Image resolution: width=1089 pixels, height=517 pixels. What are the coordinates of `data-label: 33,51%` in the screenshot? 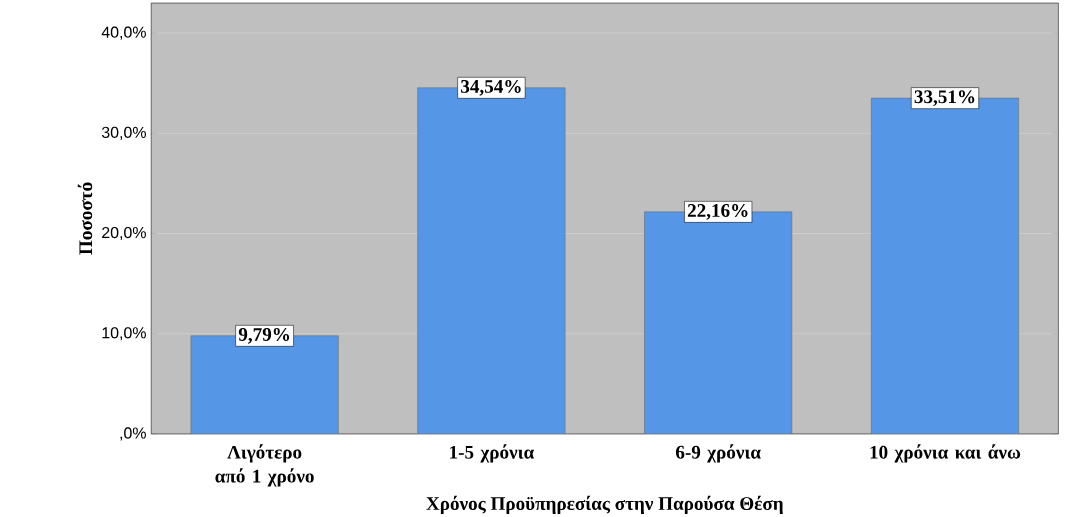 It's located at (944, 98).